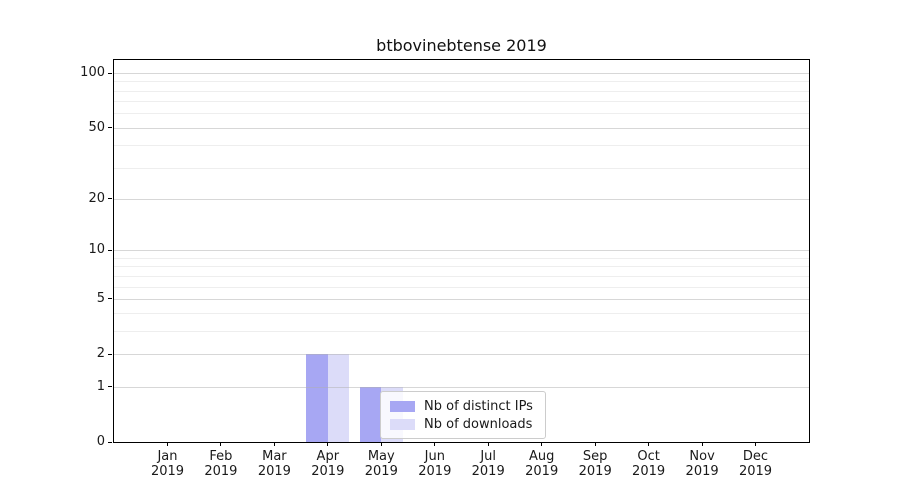 This screenshot has height=500, width=900. I want to click on x-tick-month: Dec, so click(755, 456).